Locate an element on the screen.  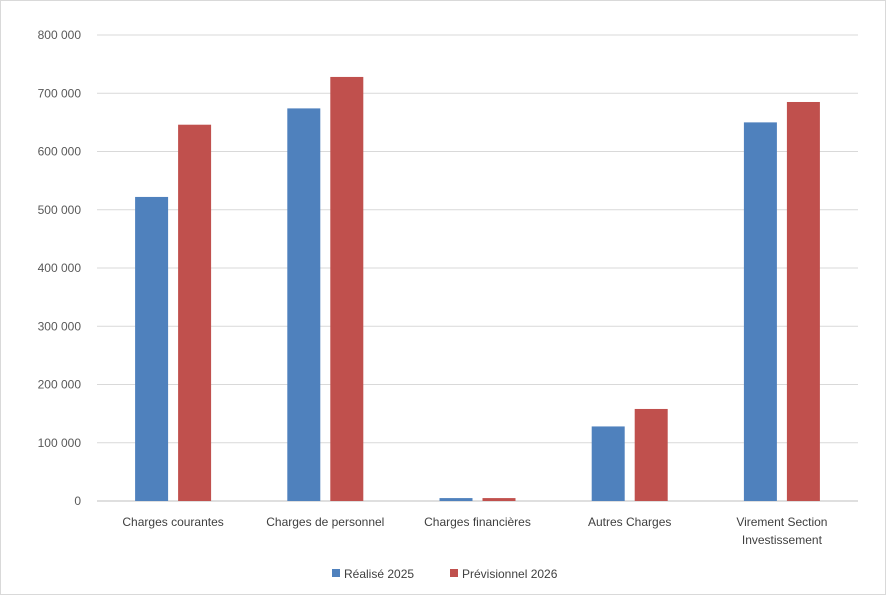
x-category-label: Charges de personnel is located at coordinates (325, 522).